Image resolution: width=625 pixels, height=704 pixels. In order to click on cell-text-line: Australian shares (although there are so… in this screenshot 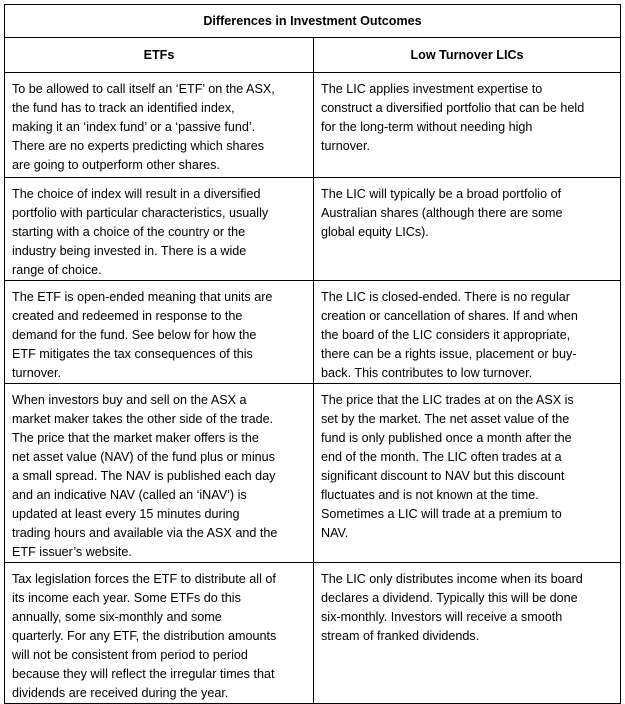, I will do `click(442, 213)`.